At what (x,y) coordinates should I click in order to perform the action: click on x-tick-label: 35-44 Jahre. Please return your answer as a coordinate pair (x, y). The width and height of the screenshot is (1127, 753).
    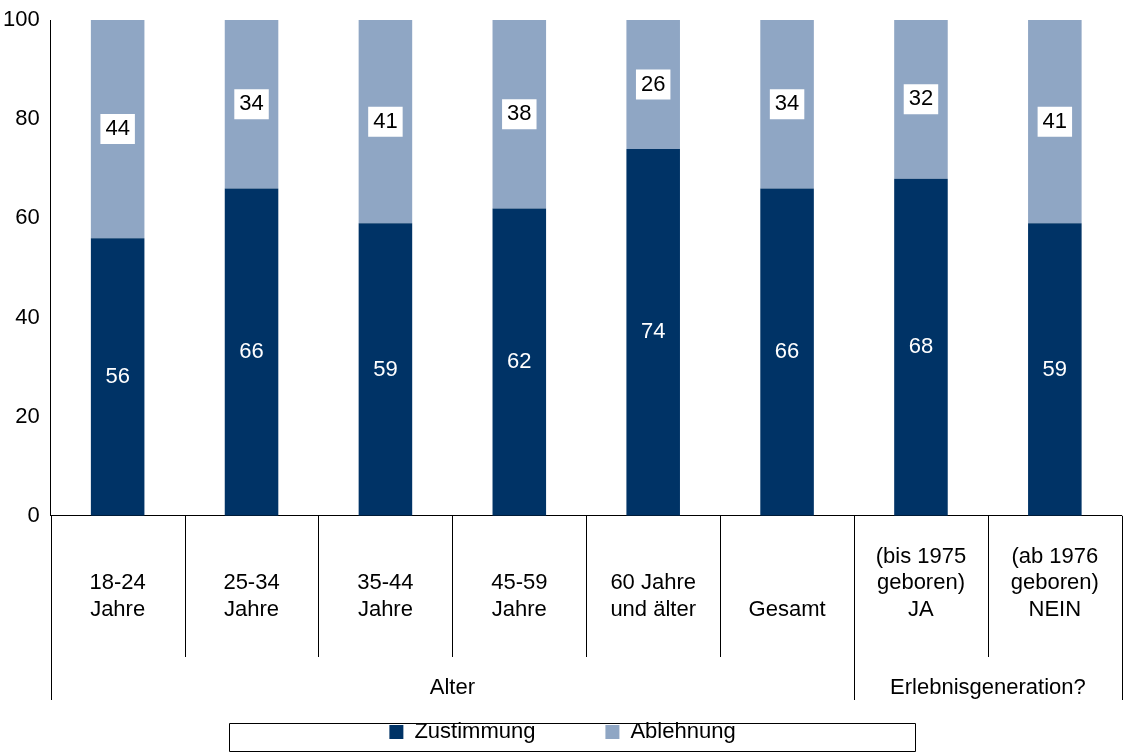
    Looking at the image, I should click on (385, 595).